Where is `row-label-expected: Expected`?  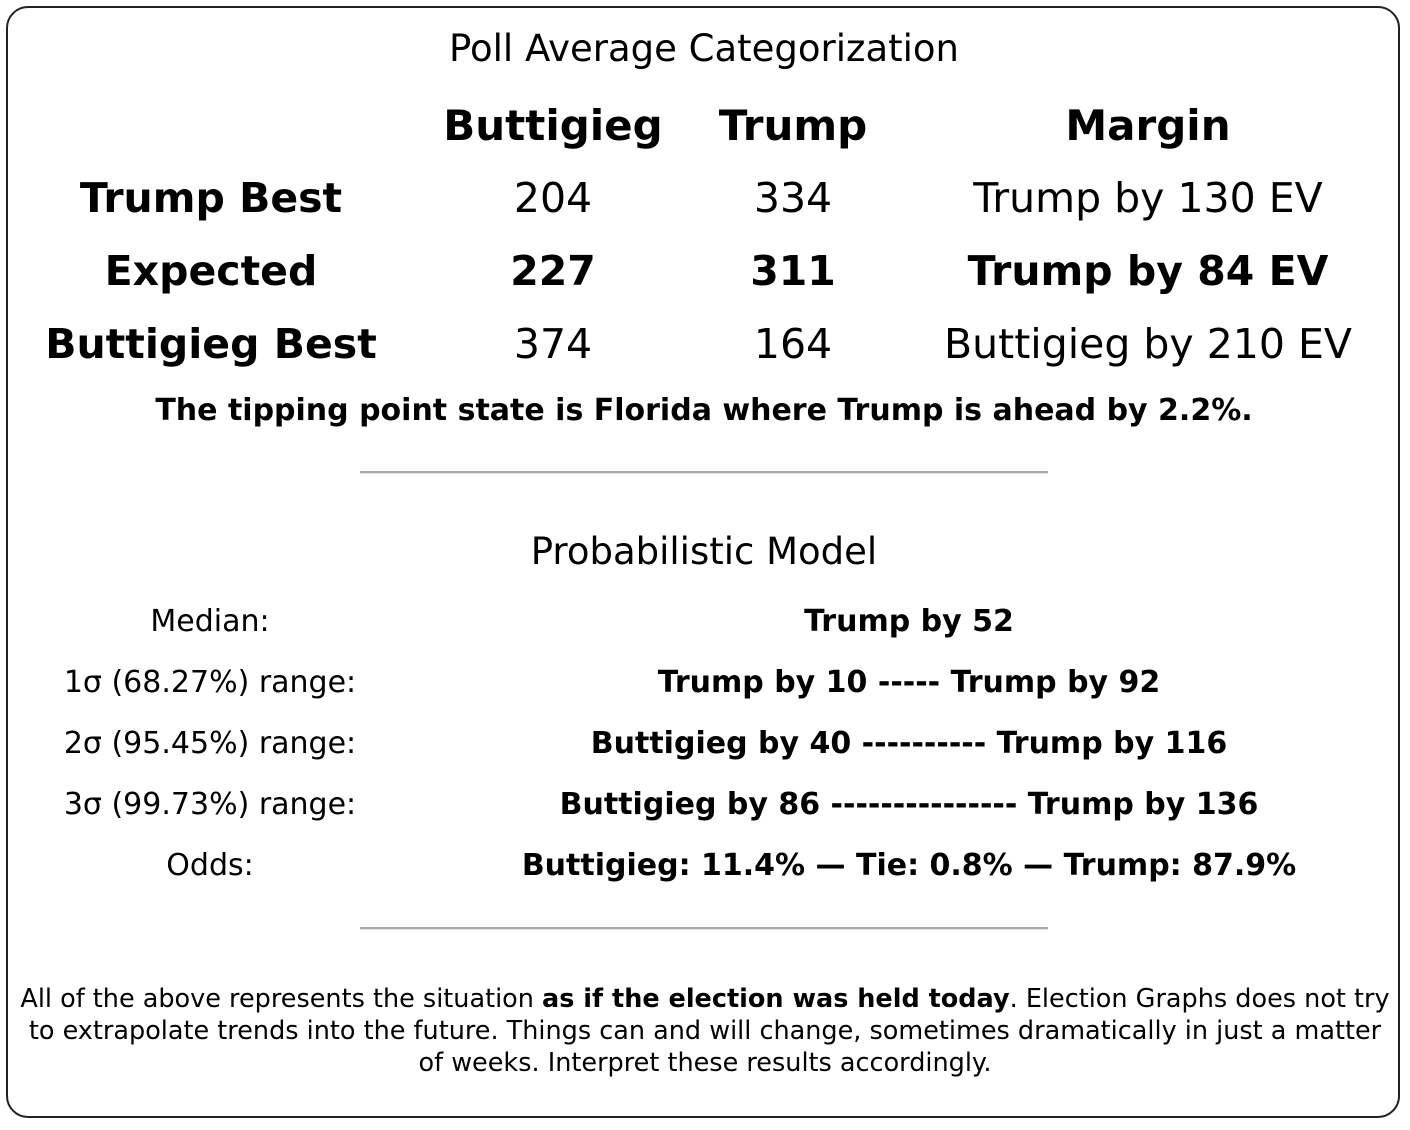
row-label-expected: Expected is located at coordinates (211, 271).